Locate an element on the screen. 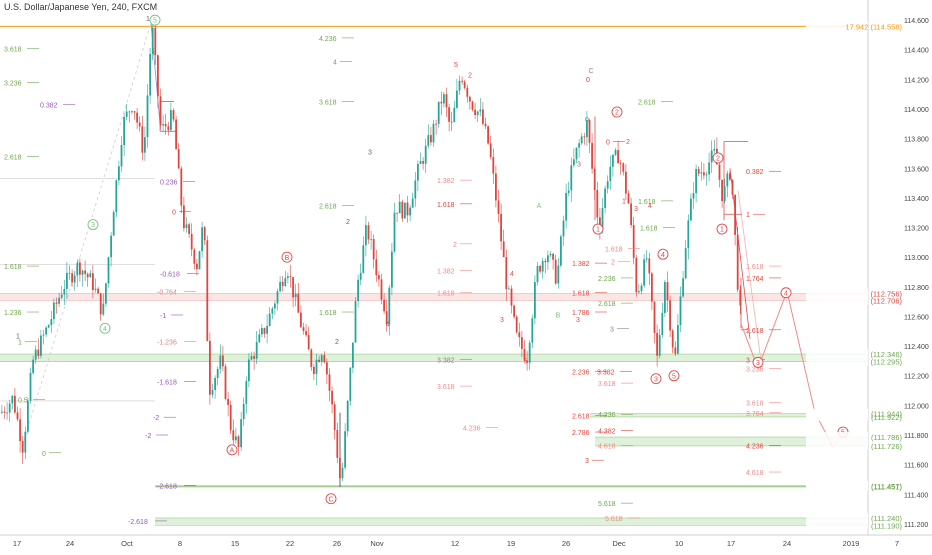  price-tick: 113.600 is located at coordinates (916, 169).